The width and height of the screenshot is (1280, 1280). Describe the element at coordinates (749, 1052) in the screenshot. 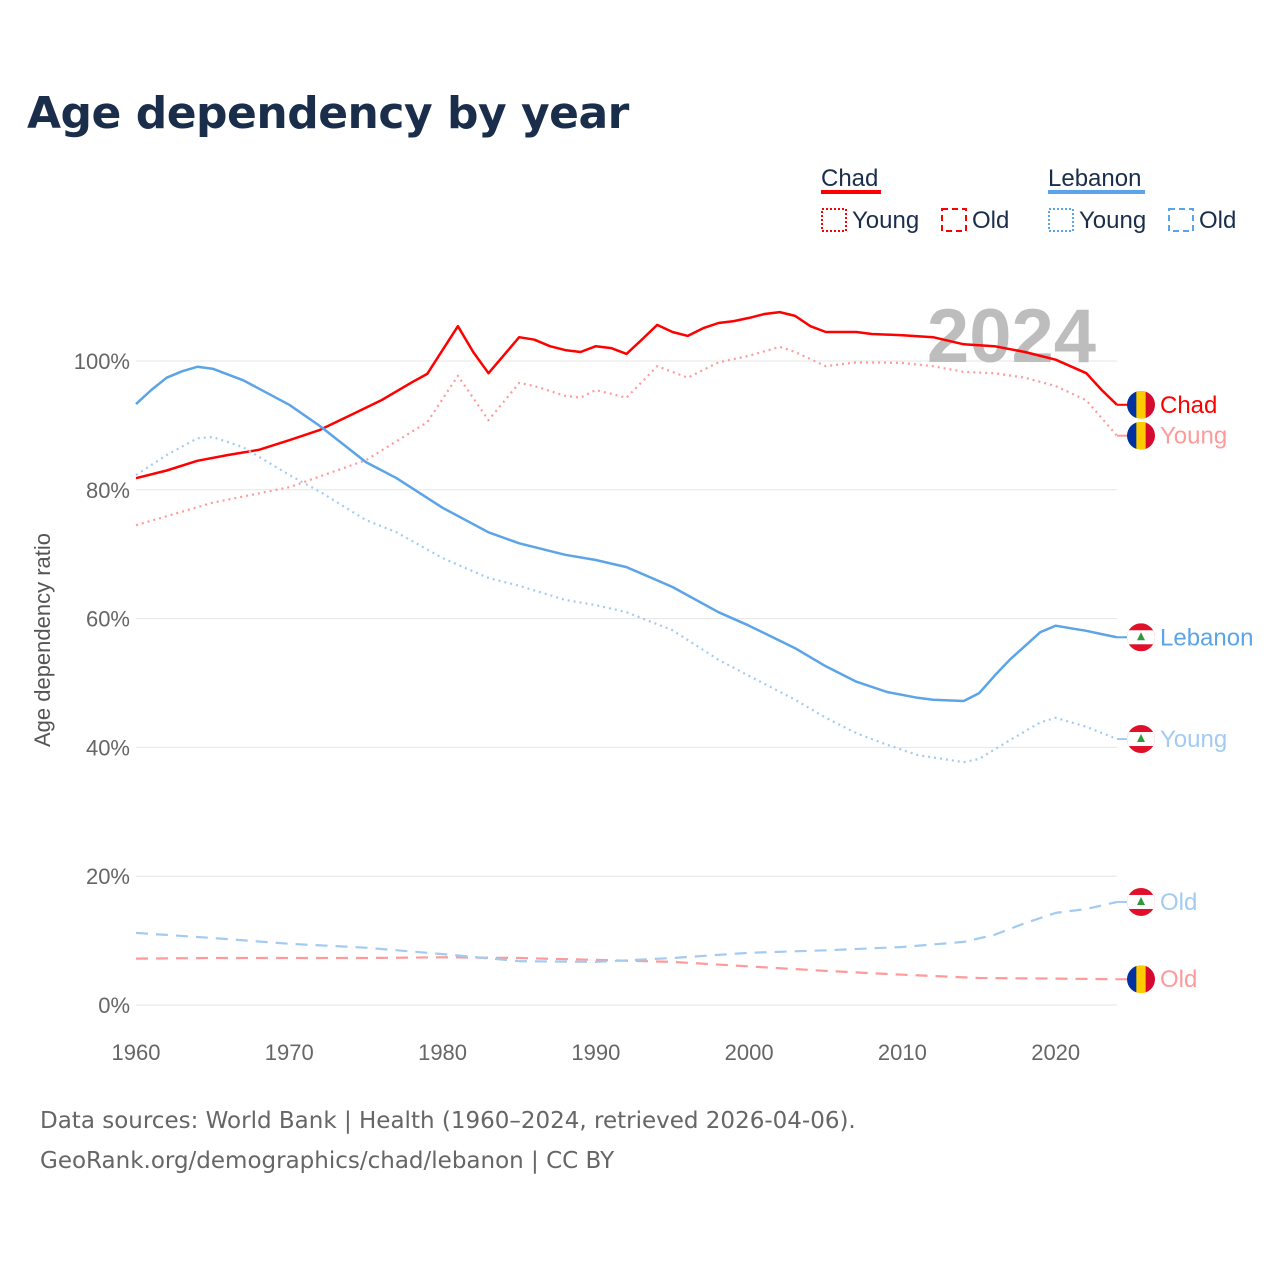

I see `x-tick-label: 2000` at that location.